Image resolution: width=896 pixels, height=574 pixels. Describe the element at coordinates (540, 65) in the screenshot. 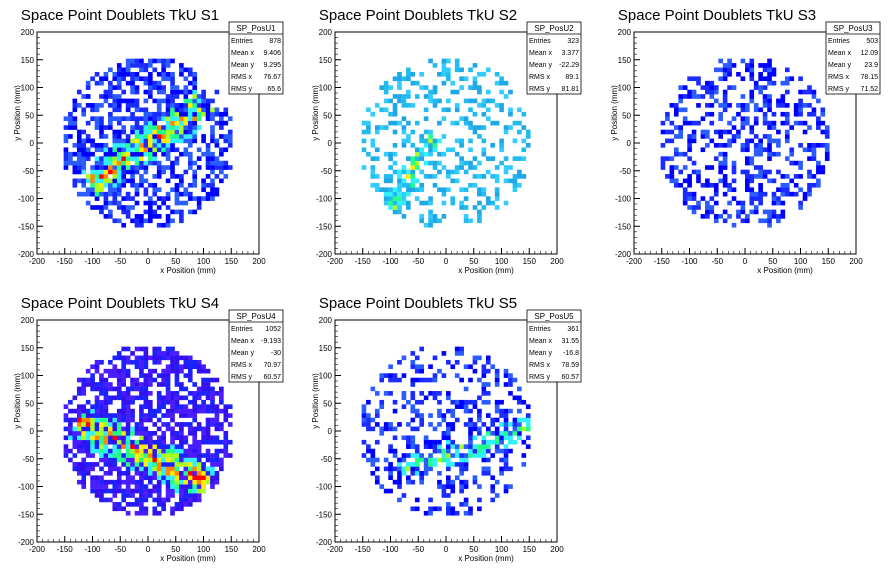

I see `stats-row-label: Mean y` at that location.